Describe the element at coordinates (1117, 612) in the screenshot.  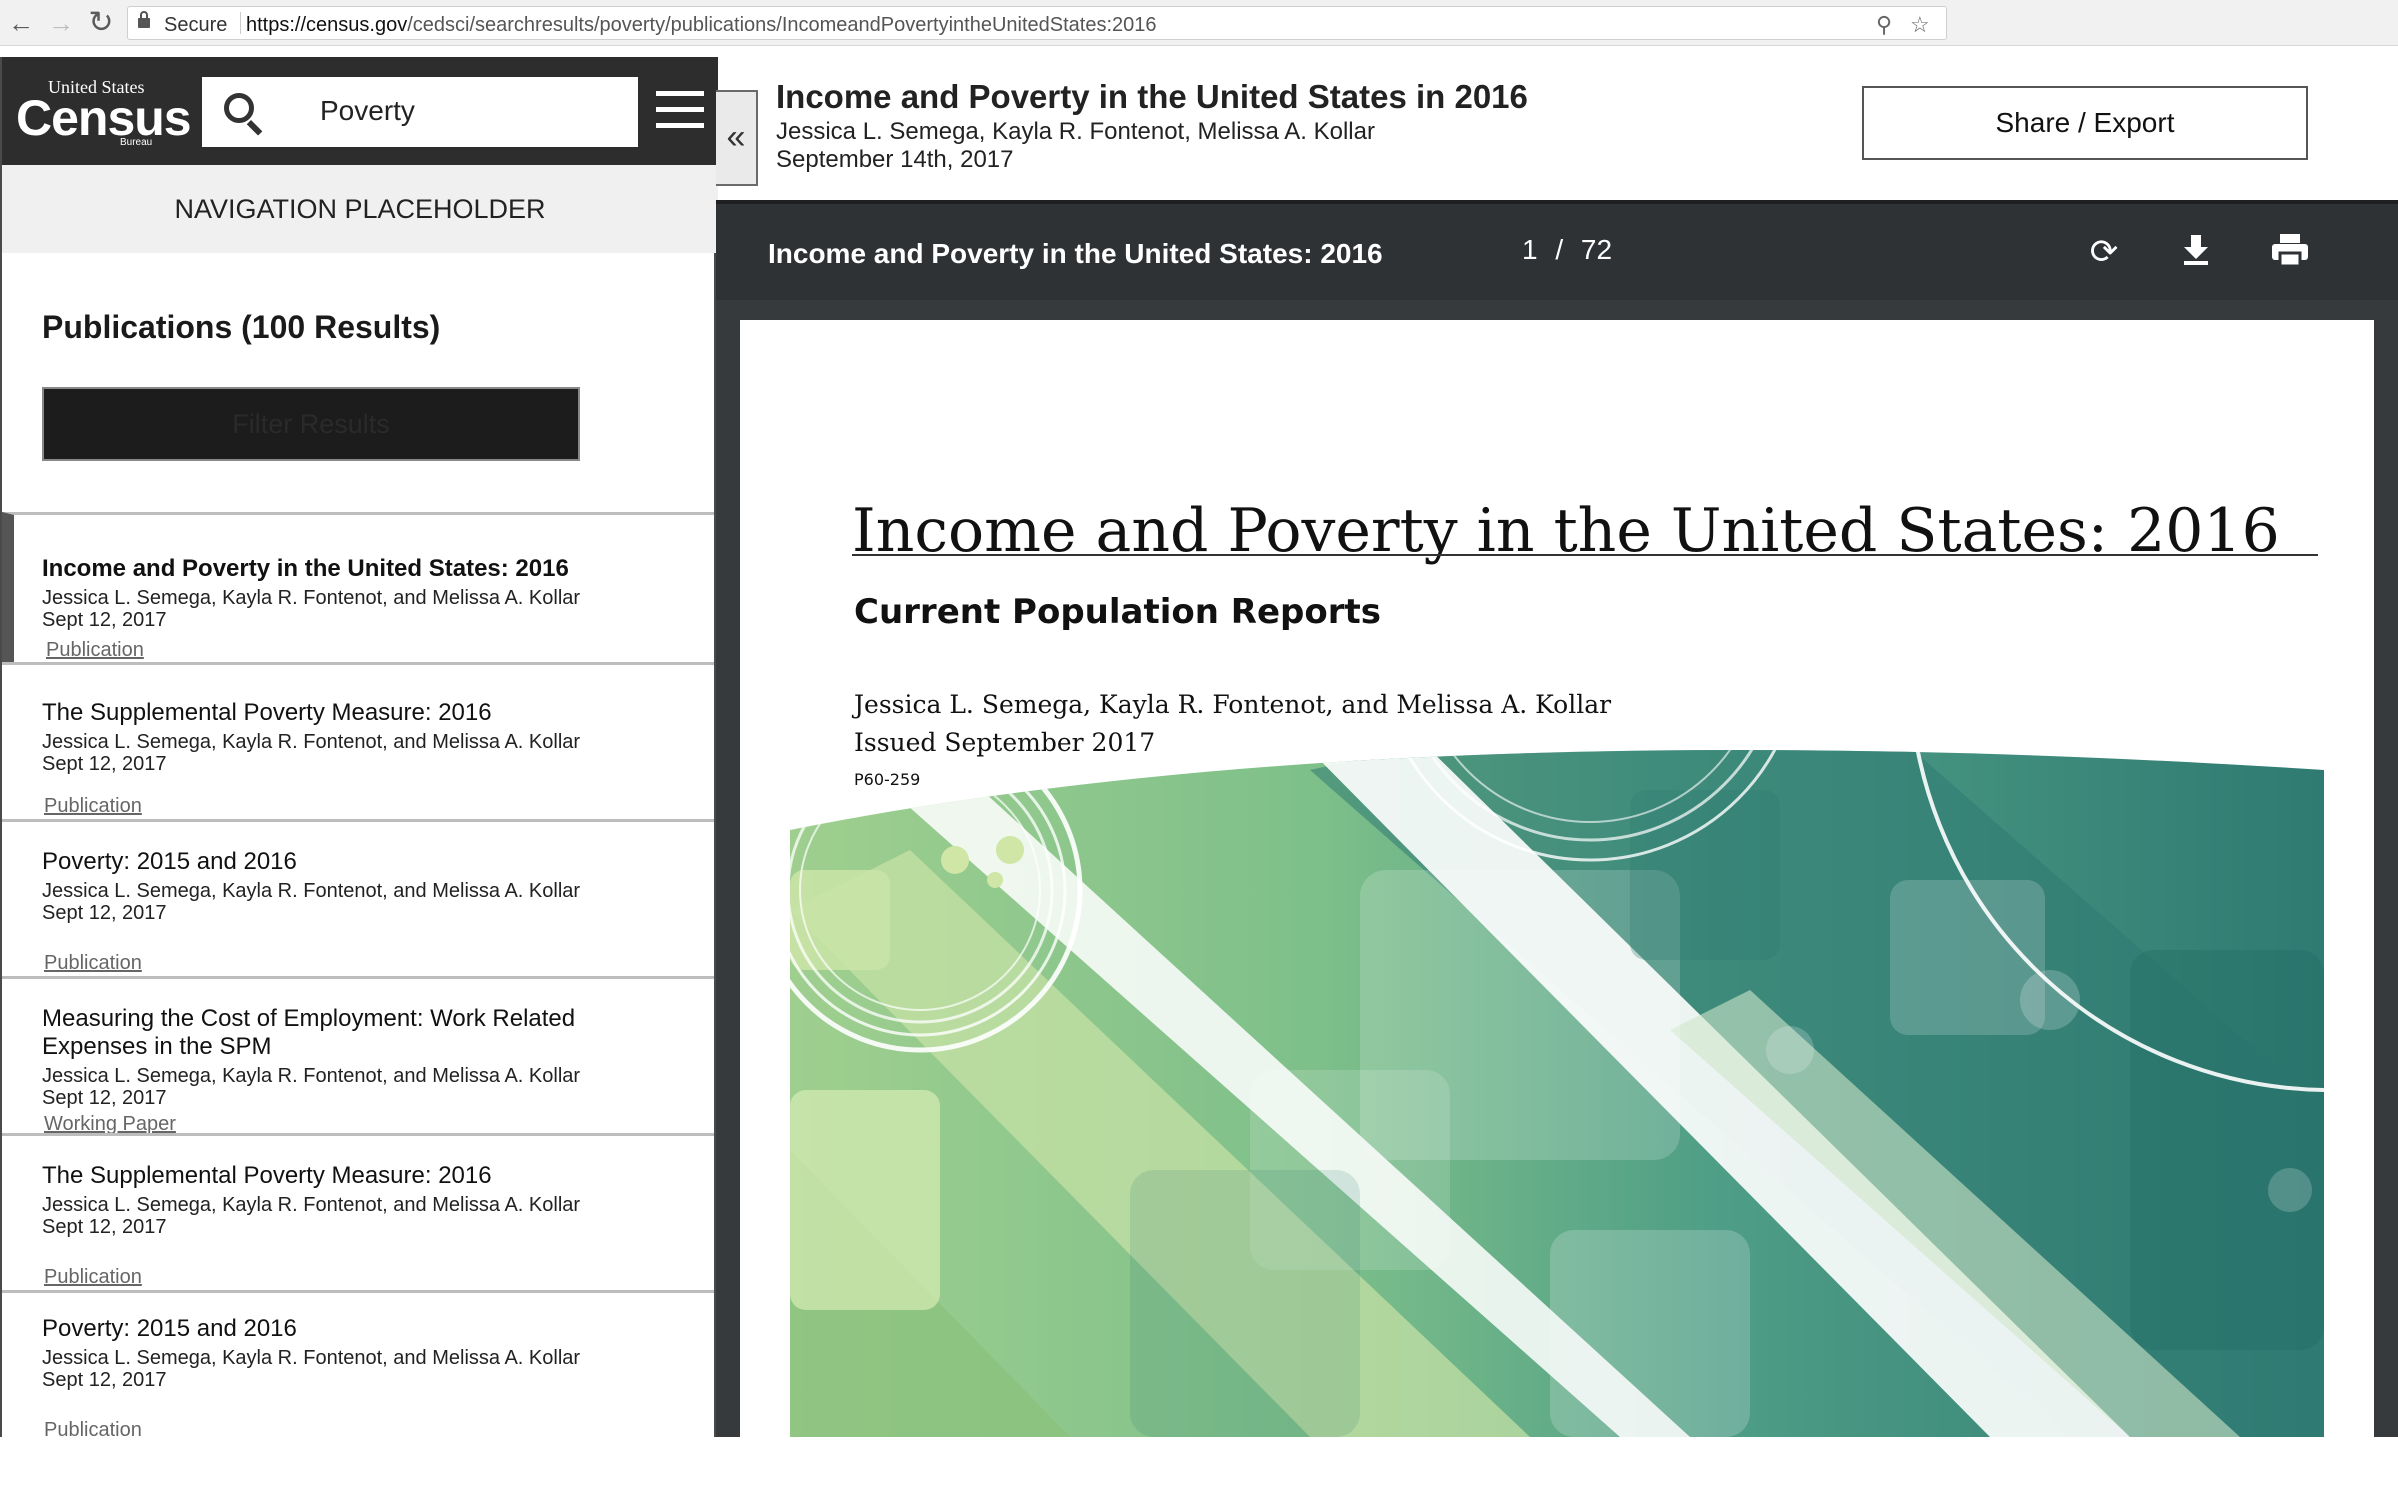
I see `document-subtitle: Current Population Reports` at that location.